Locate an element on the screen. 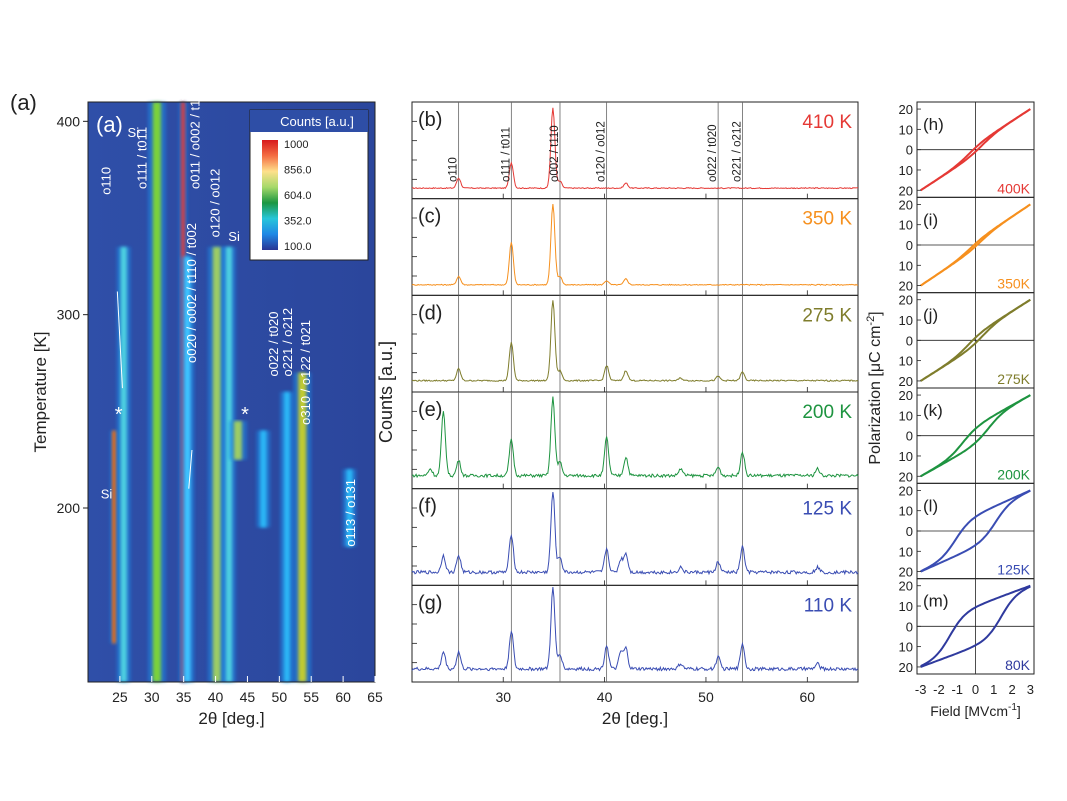  x-tick-label: -3 is located at coordinates (921, 689).